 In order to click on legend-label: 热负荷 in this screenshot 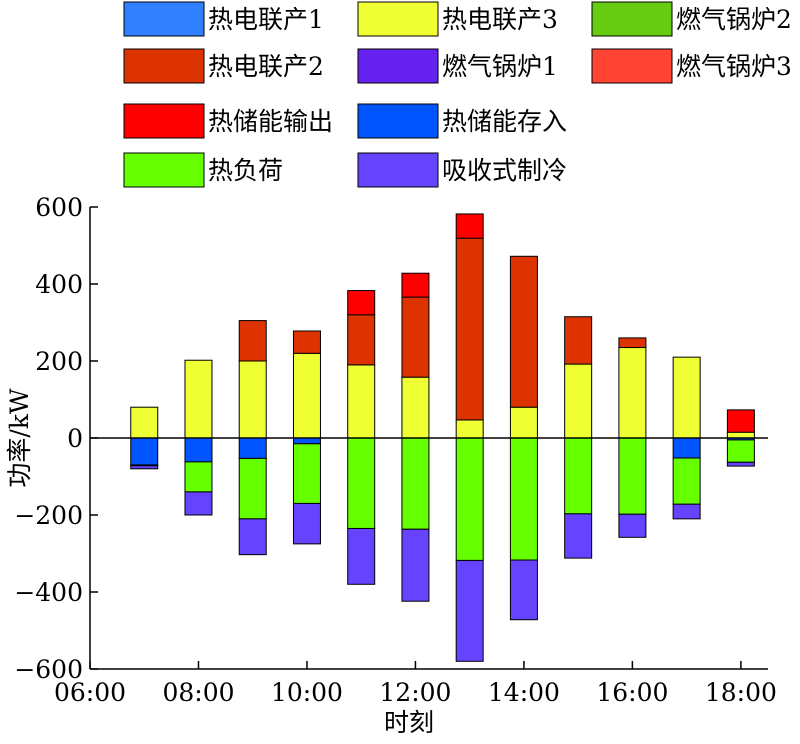, I will do `click(245, 170)`.